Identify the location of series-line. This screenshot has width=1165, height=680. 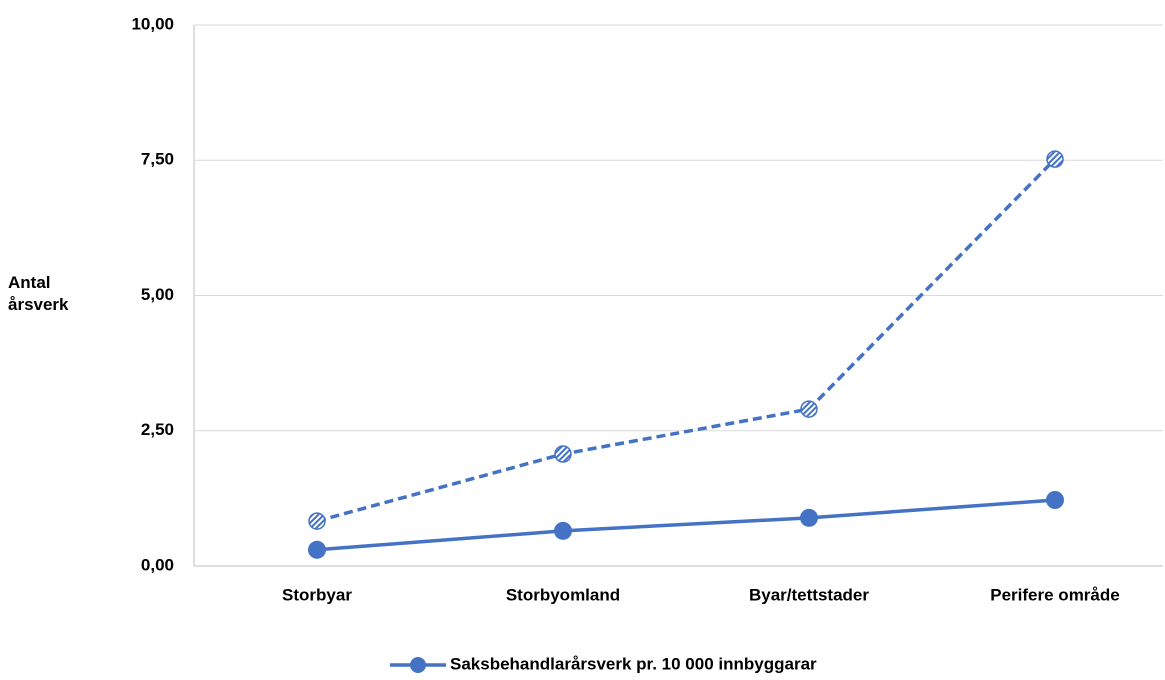
(686, 525).